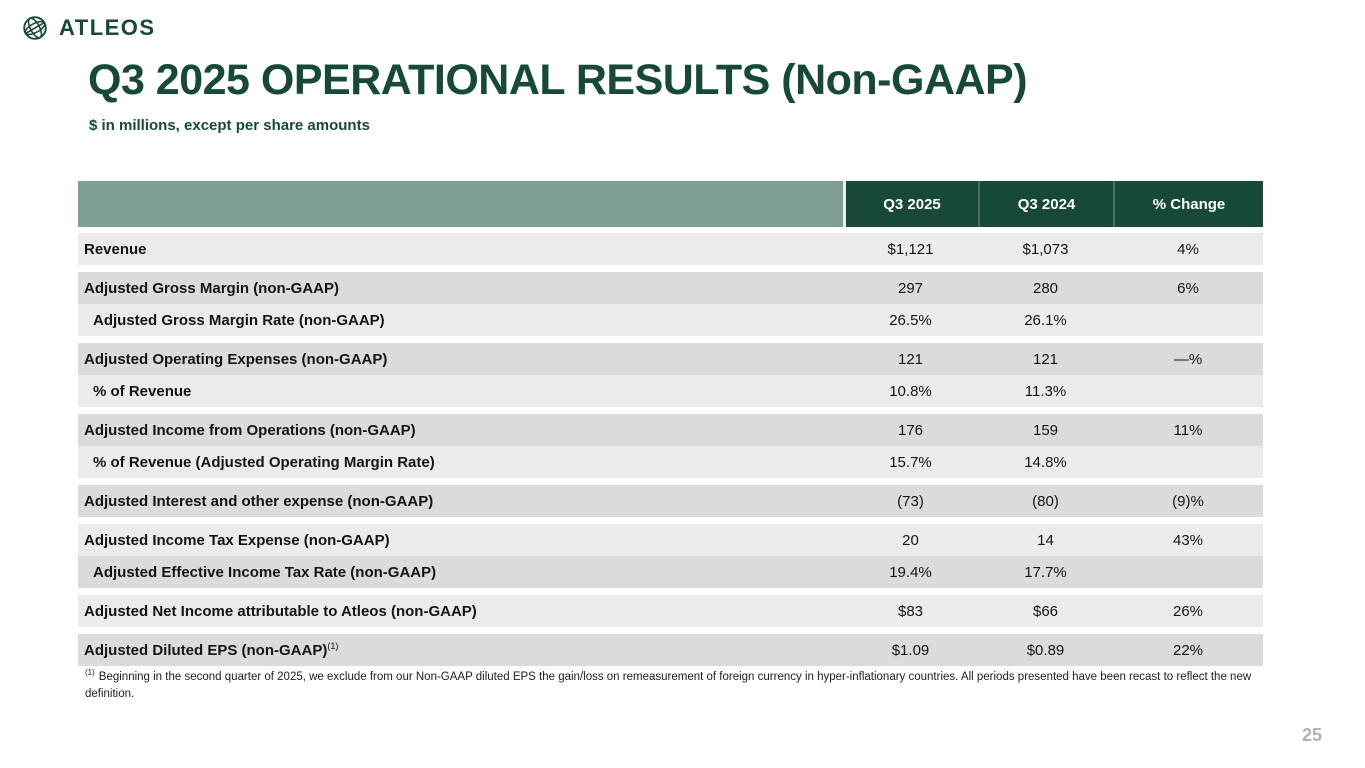 This screenshot has width=1365, height=768. I want to click on cell-q3-2025: 26.5%, so click(910, 320).